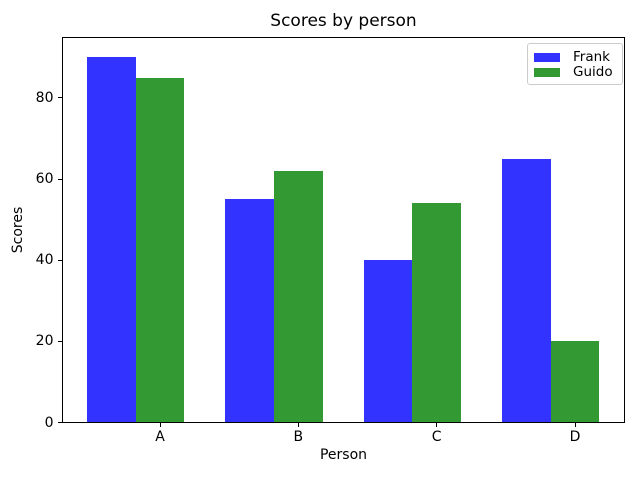 The image size is (640, 480). Describe the element at coordinates (49, 422) in the screenshot. I see `y-tick-label-0: 0` at that location.